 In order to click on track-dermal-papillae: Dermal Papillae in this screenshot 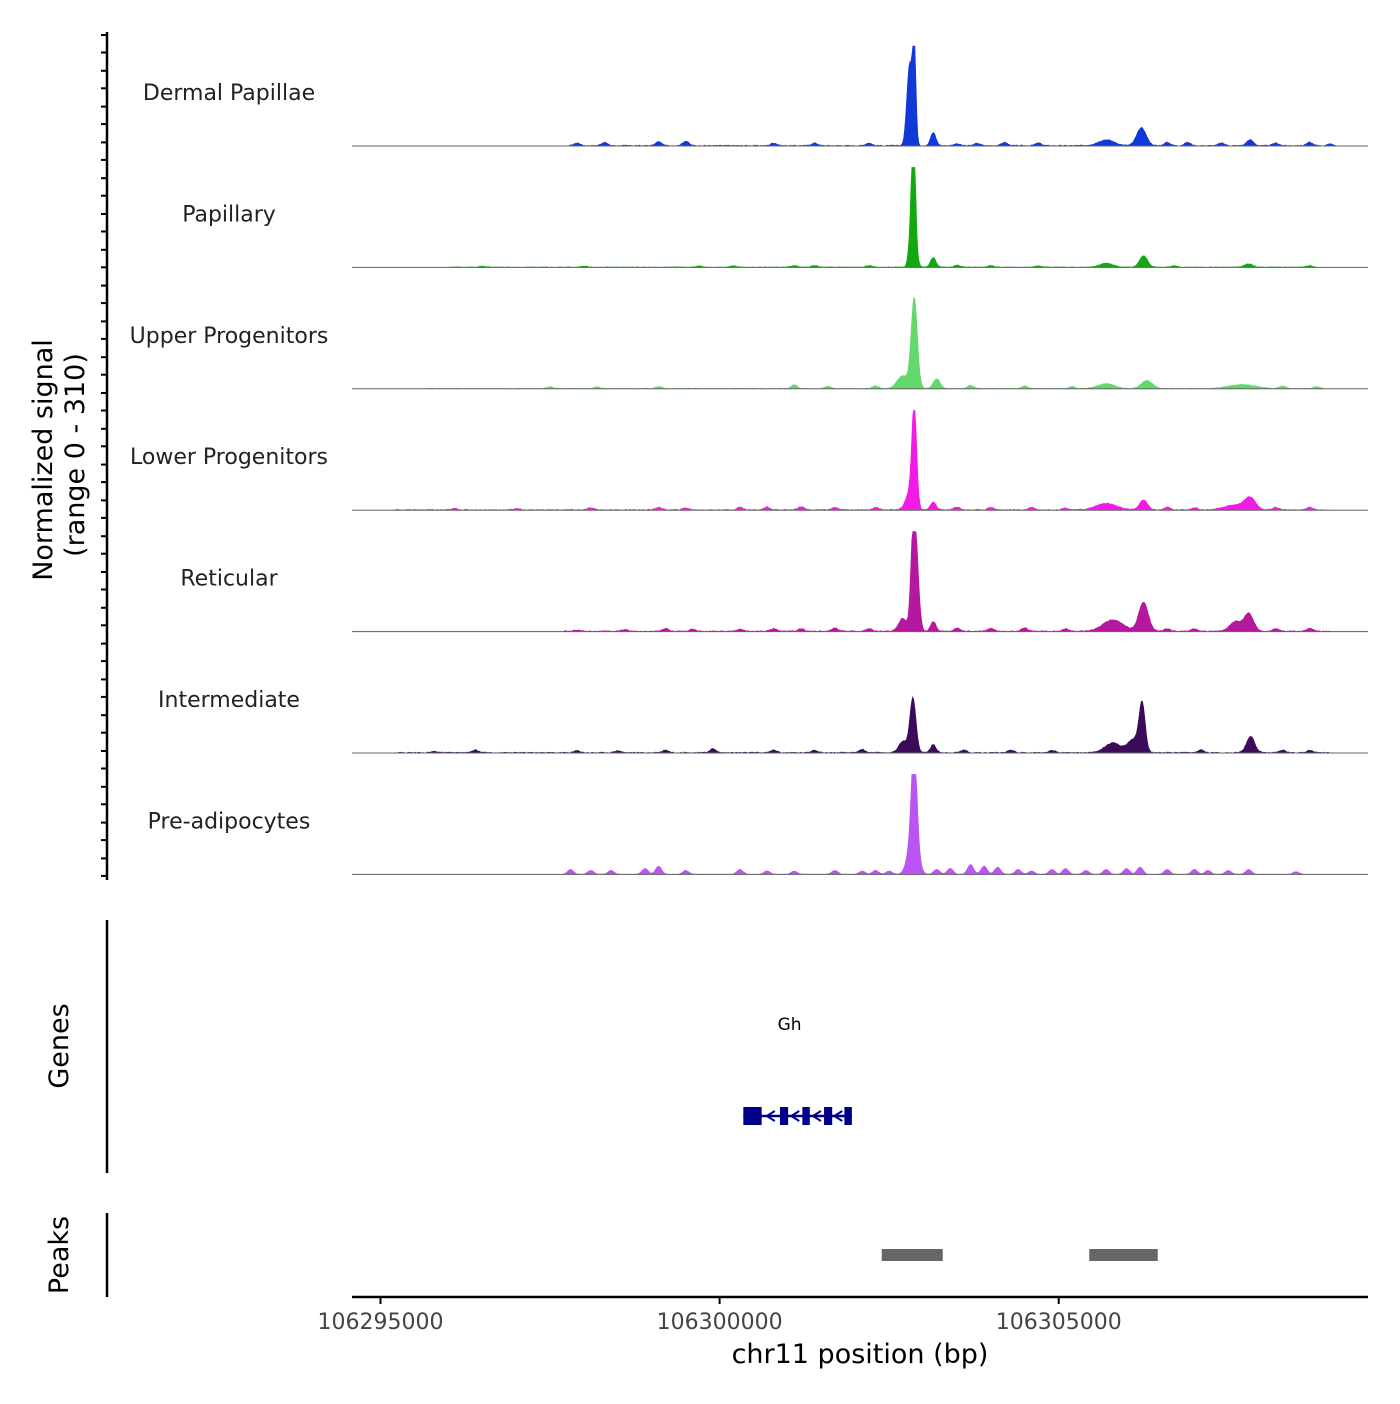, I will do `click(755, 96)`.